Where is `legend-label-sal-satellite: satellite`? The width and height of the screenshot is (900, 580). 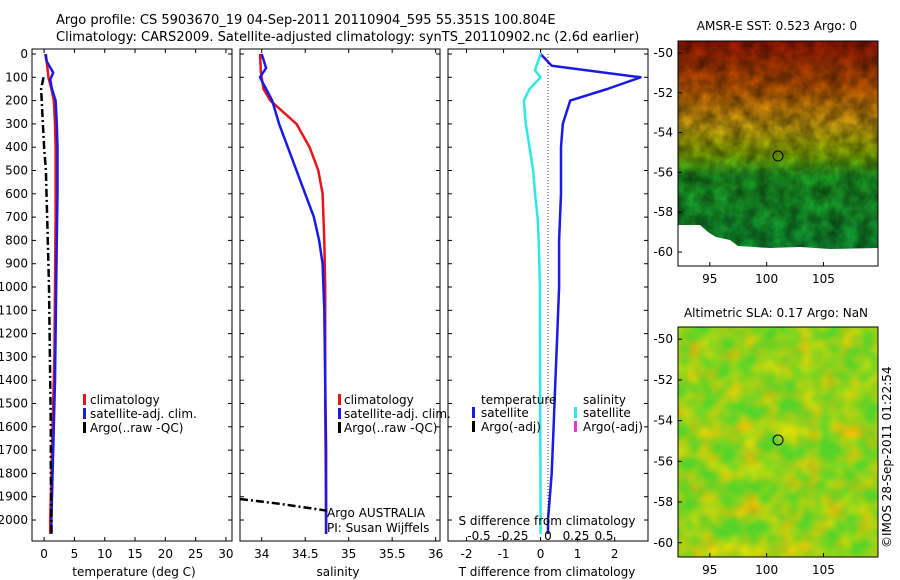
legend-label-sal-satellite: satellite is located at coordinates (607, 413).